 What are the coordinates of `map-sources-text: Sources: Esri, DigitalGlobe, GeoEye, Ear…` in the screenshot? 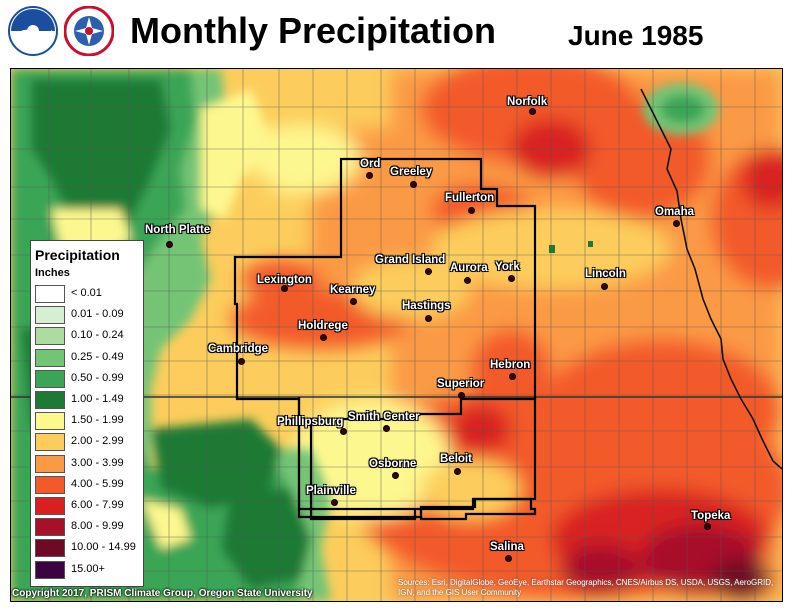 It's located at (586, 587).